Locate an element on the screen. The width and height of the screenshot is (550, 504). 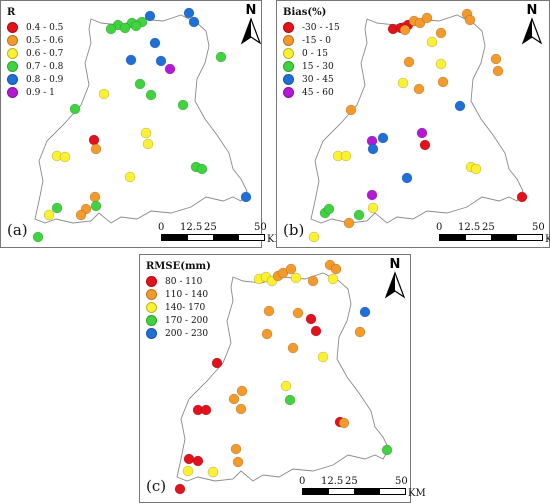
legend-label: 0.5 - 0.6 is located at coordinates (45, 40).